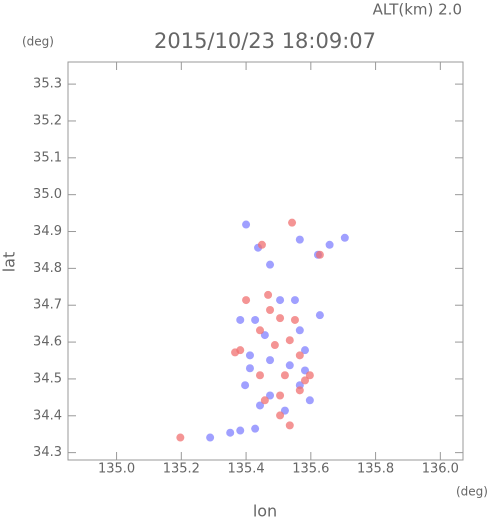  Describe the element at coordinates (440, 469) in the screenshot. I see `x-tick-label: 136.0` at that location.